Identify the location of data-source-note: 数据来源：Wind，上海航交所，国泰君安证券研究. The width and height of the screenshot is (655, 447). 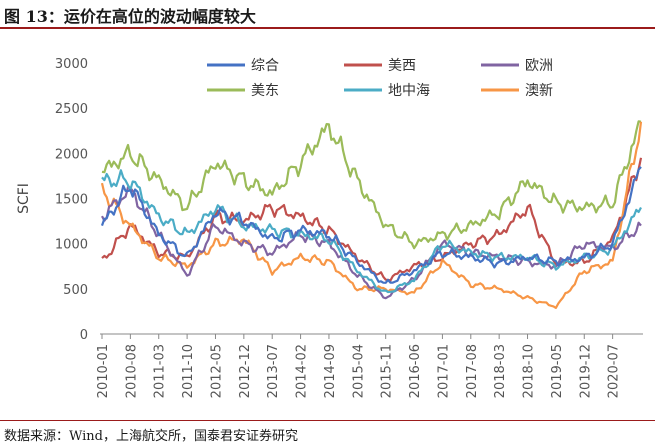
(151, 436).